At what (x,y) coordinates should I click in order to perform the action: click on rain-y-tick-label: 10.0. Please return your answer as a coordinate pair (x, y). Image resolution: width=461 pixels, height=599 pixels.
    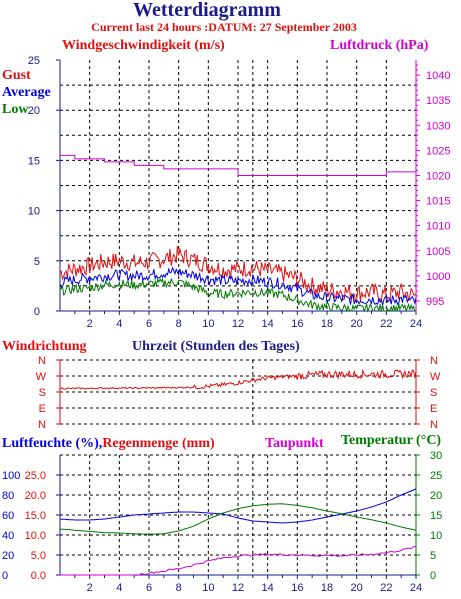
    Looking at the image, I should click on (35, 536).